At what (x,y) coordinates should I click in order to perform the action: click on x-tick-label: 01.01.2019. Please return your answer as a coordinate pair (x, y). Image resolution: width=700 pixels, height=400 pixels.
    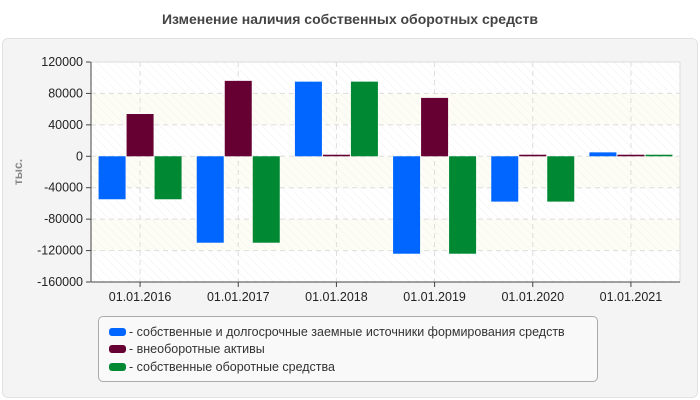
    Looking at the image, I should click on (434, 297).